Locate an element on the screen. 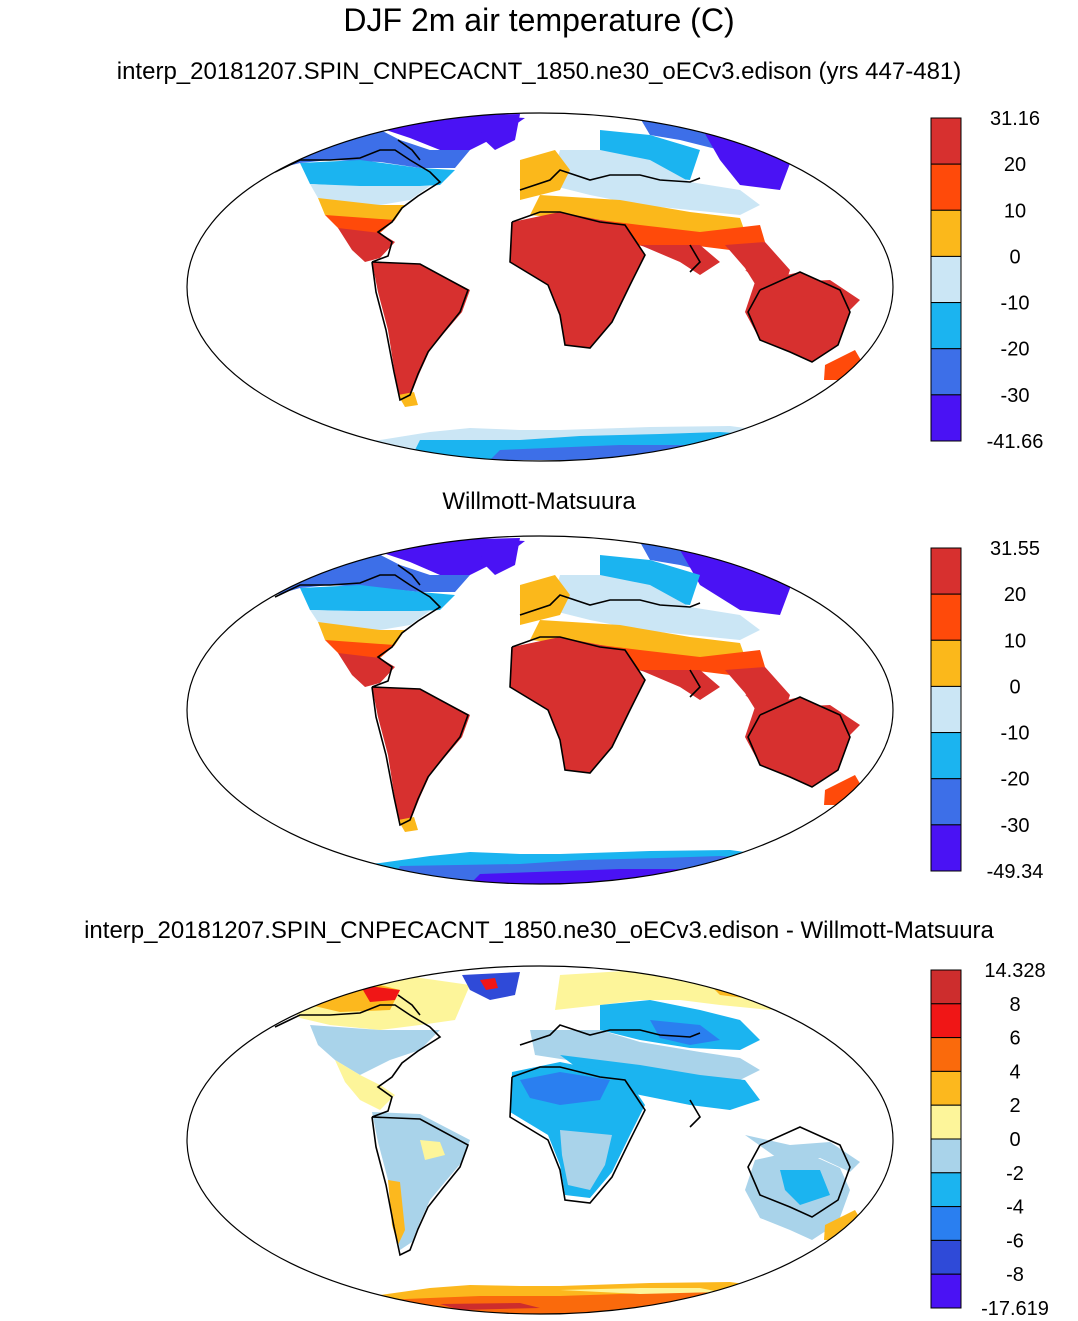 The width and height of the screenshot is (1078, 1321). panel1-australia is located at coordinates (803, 325).